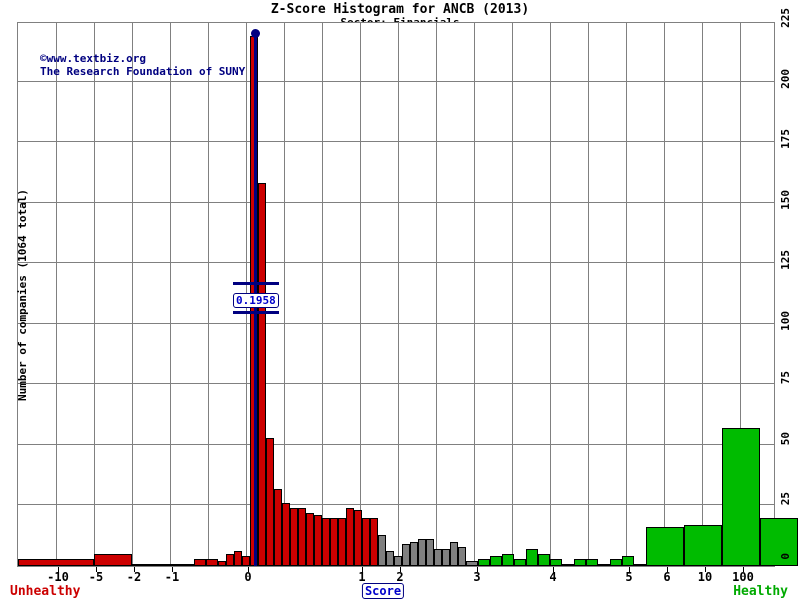 This screenshot has height=600, width=800. I want to click on x-axis-tick-label: 5, so click(629, 577).